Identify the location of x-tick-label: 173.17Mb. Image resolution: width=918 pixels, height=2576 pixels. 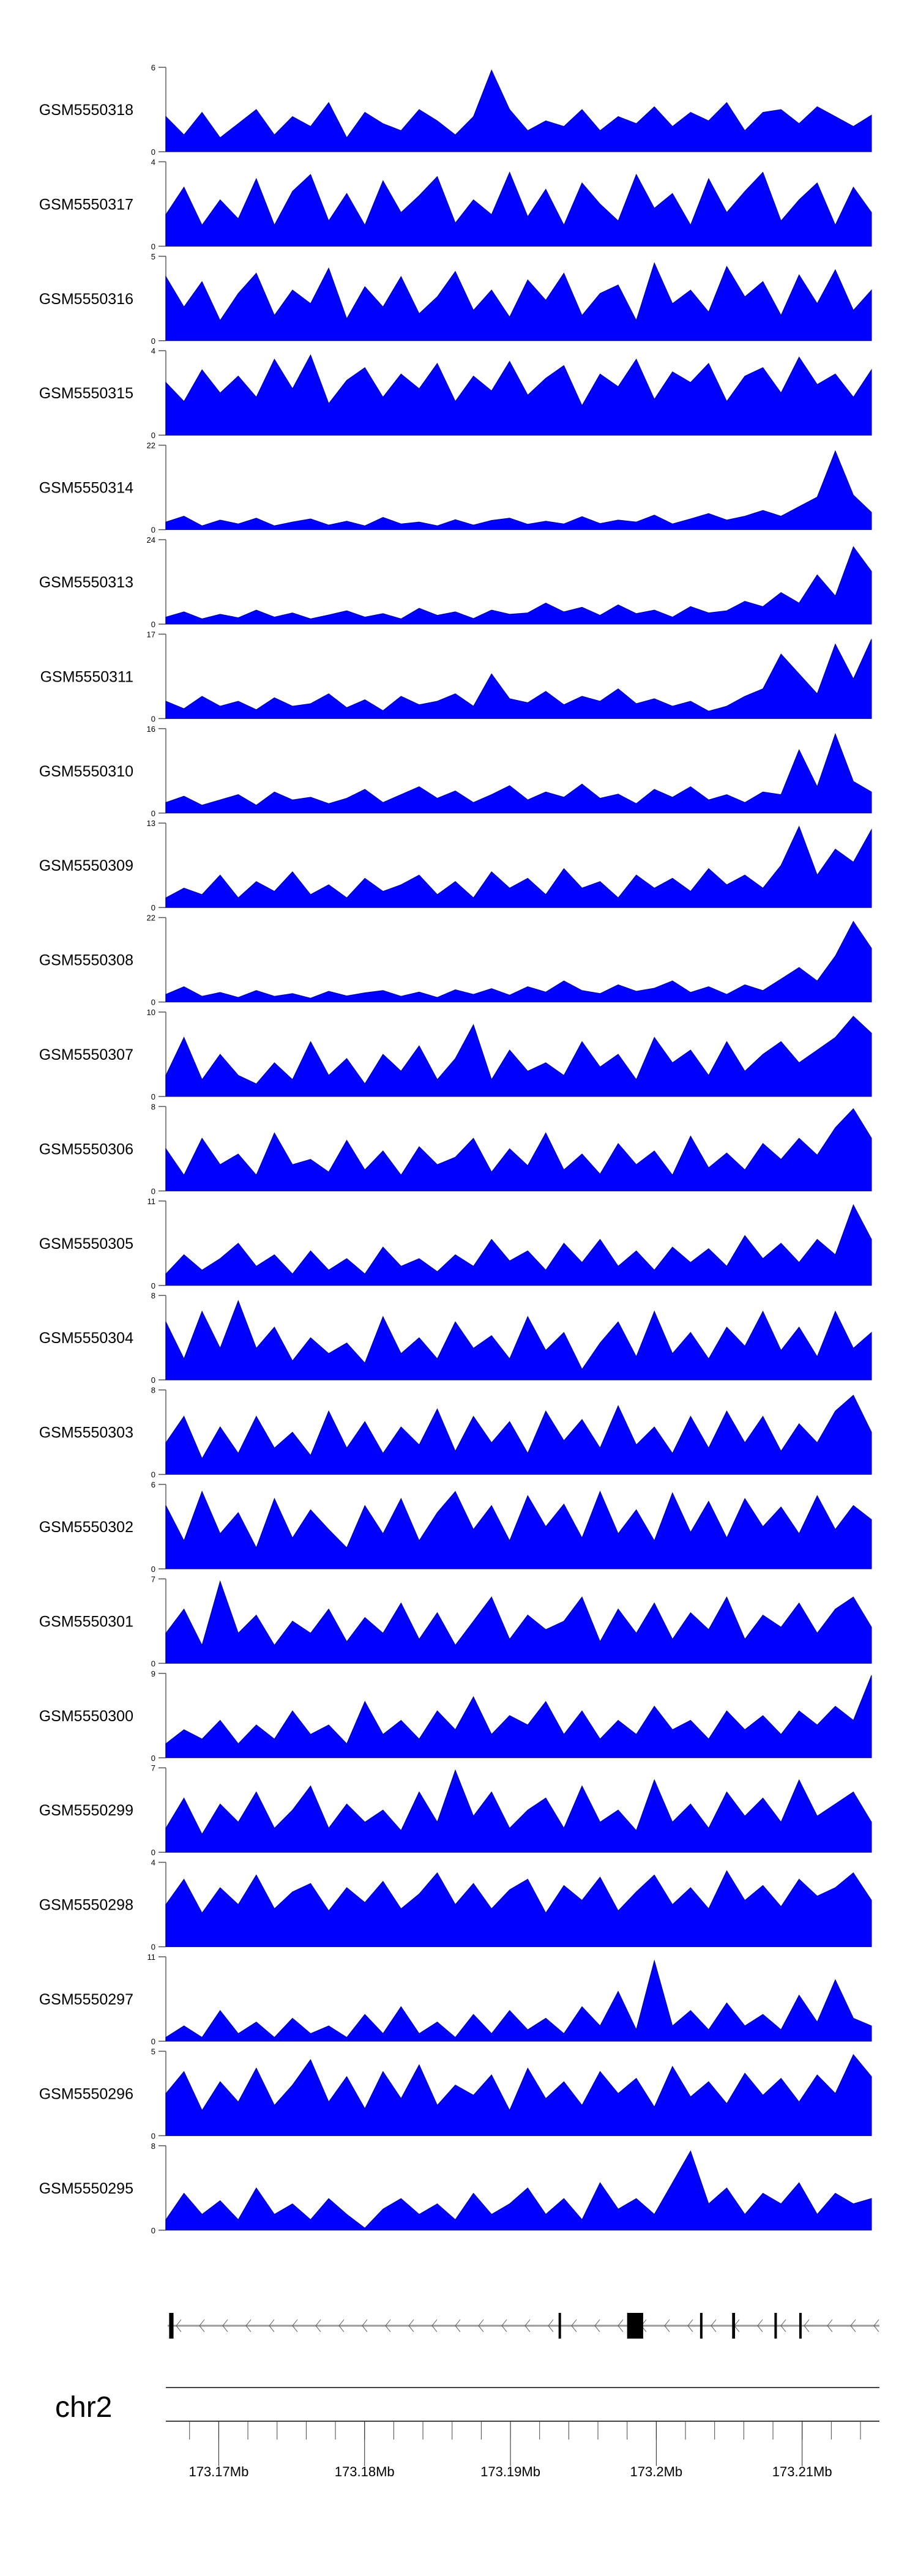
(218, 2471).